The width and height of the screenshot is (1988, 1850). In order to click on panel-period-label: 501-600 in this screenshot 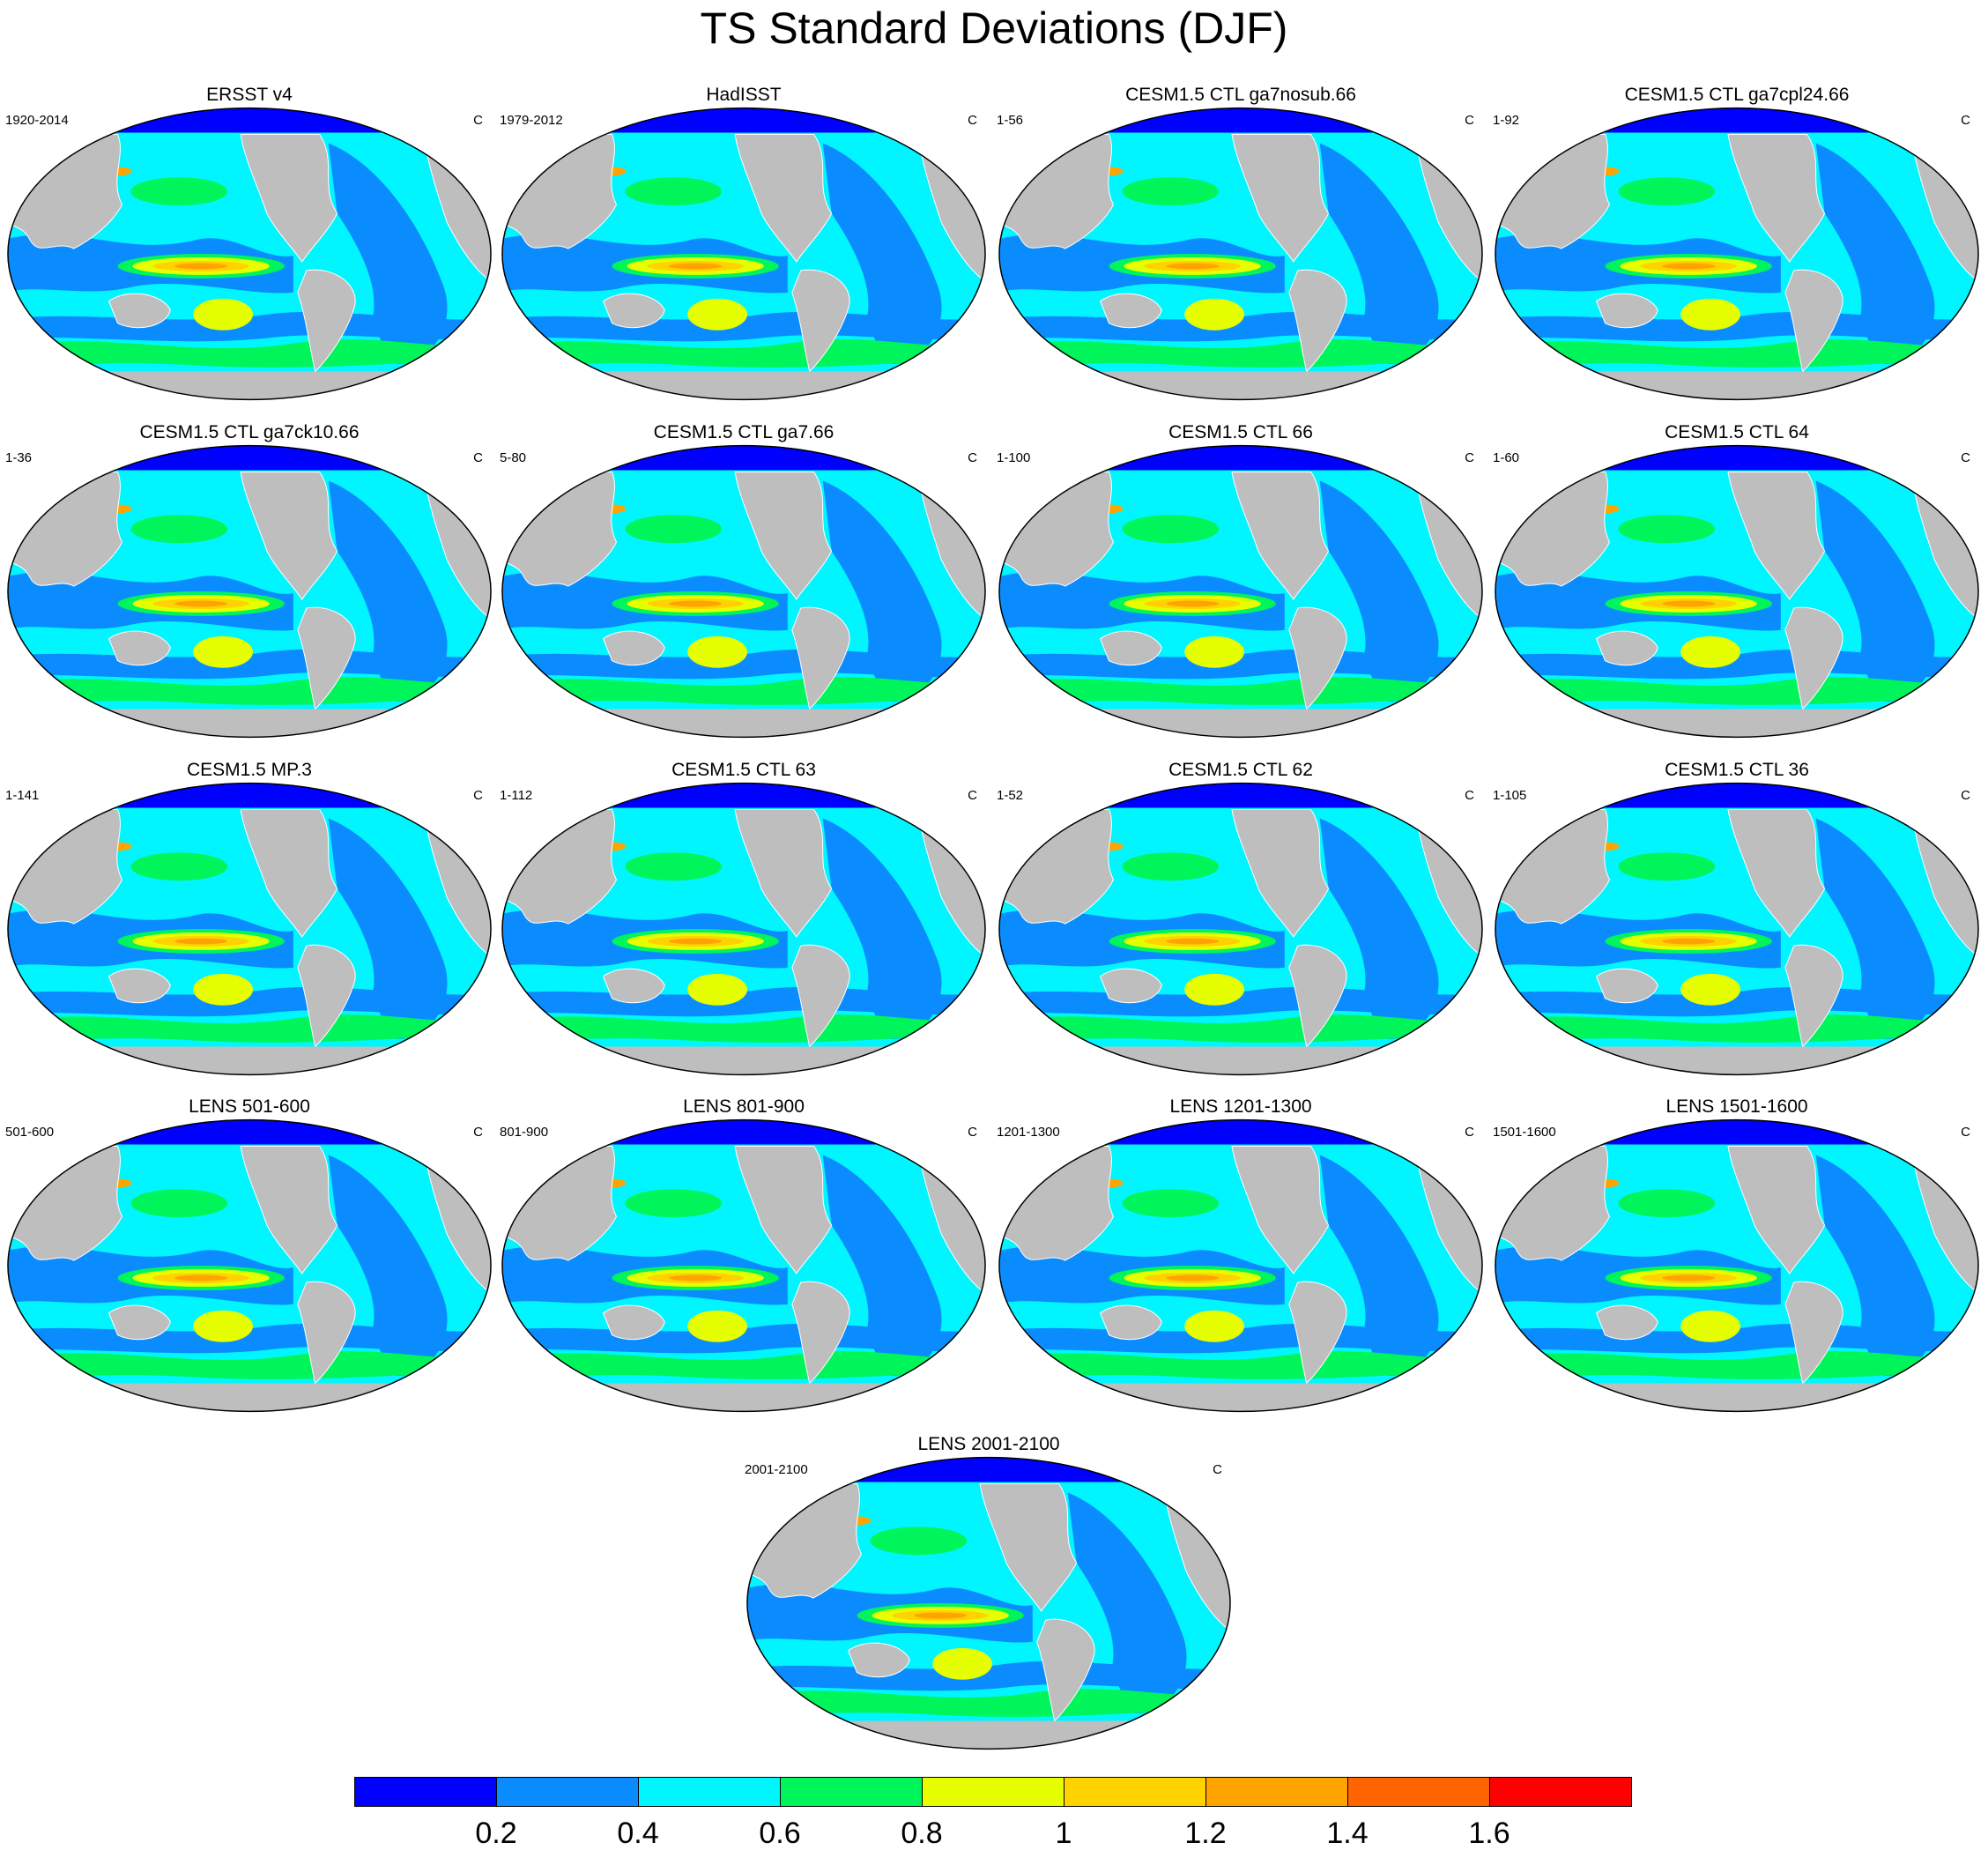, I will do `click(30, 1132)`.